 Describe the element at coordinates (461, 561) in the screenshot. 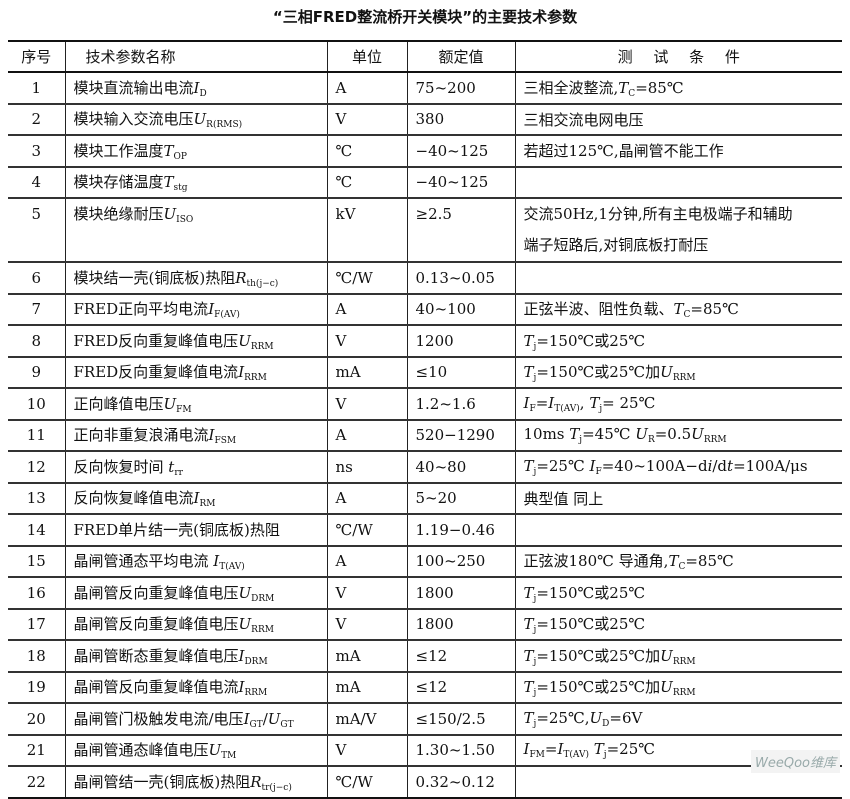

I see `rated-value: 100~250` at that location.